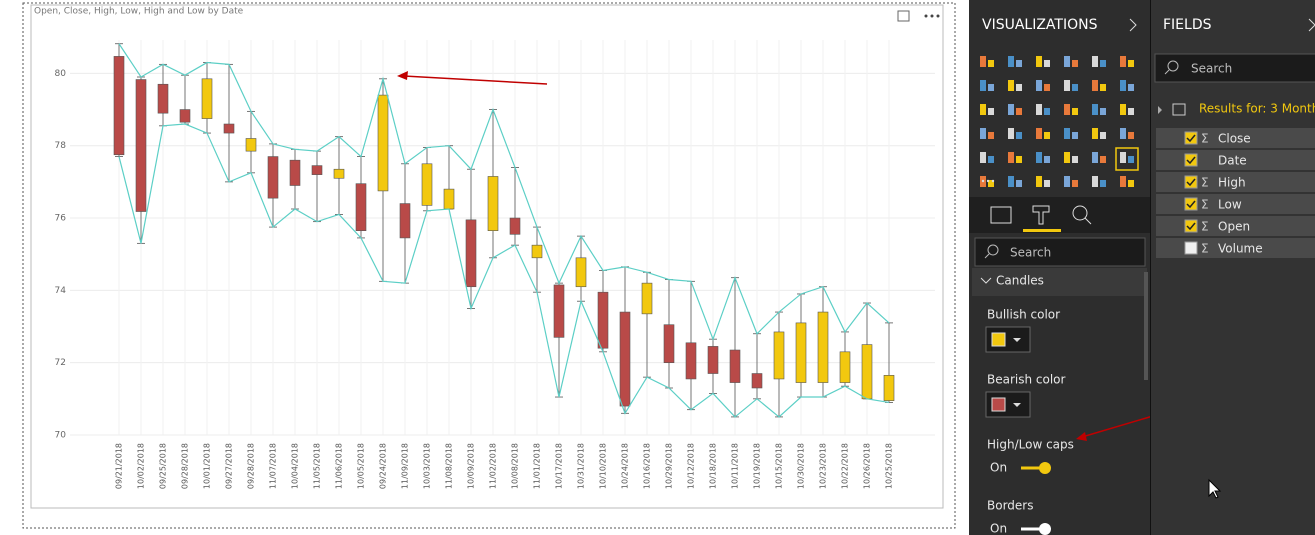 The height and width of the screenshot is (535, 1315). Describe the element at coordinates (1167, 72) in the screenshot. I see `search-icon` at that location.